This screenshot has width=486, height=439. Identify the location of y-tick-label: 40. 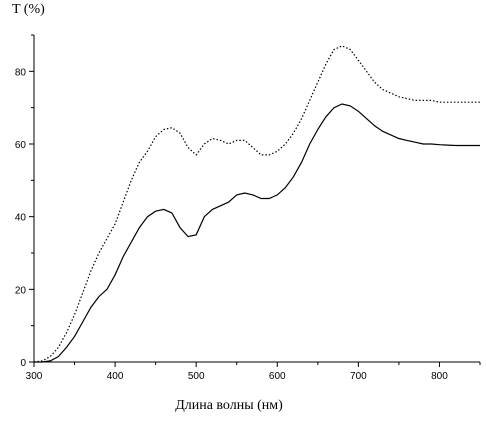
(21, 218).